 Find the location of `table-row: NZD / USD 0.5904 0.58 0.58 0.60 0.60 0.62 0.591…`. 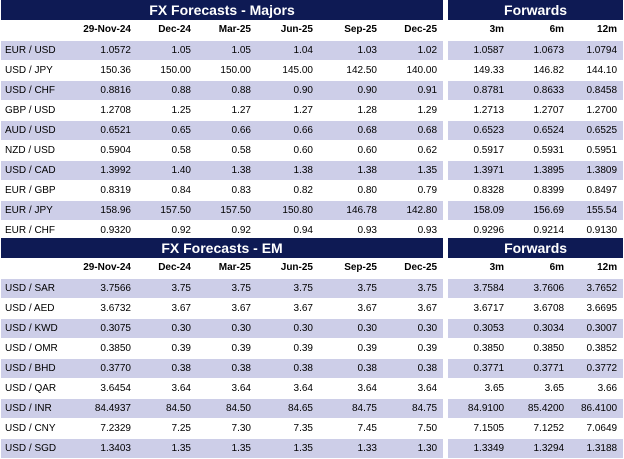

table-row: NZD / USD 0.5904 0.58 0.58 0.60 0.60 0.62 0.591… is located at coordinates (312, 150).